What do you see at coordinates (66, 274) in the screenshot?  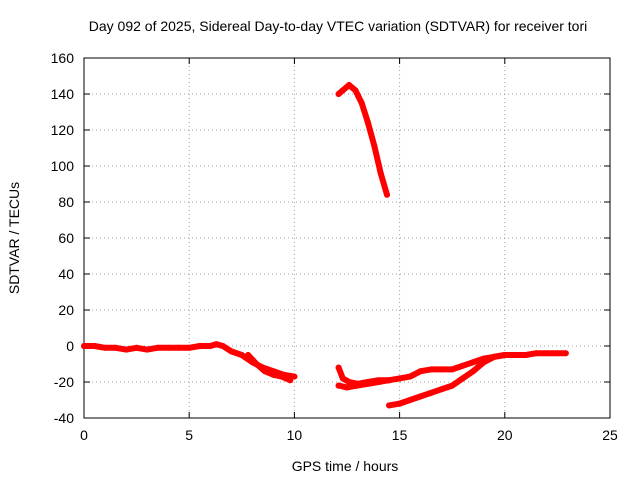 I see `y-tick-label: 40` at bounding box center [66, 274].